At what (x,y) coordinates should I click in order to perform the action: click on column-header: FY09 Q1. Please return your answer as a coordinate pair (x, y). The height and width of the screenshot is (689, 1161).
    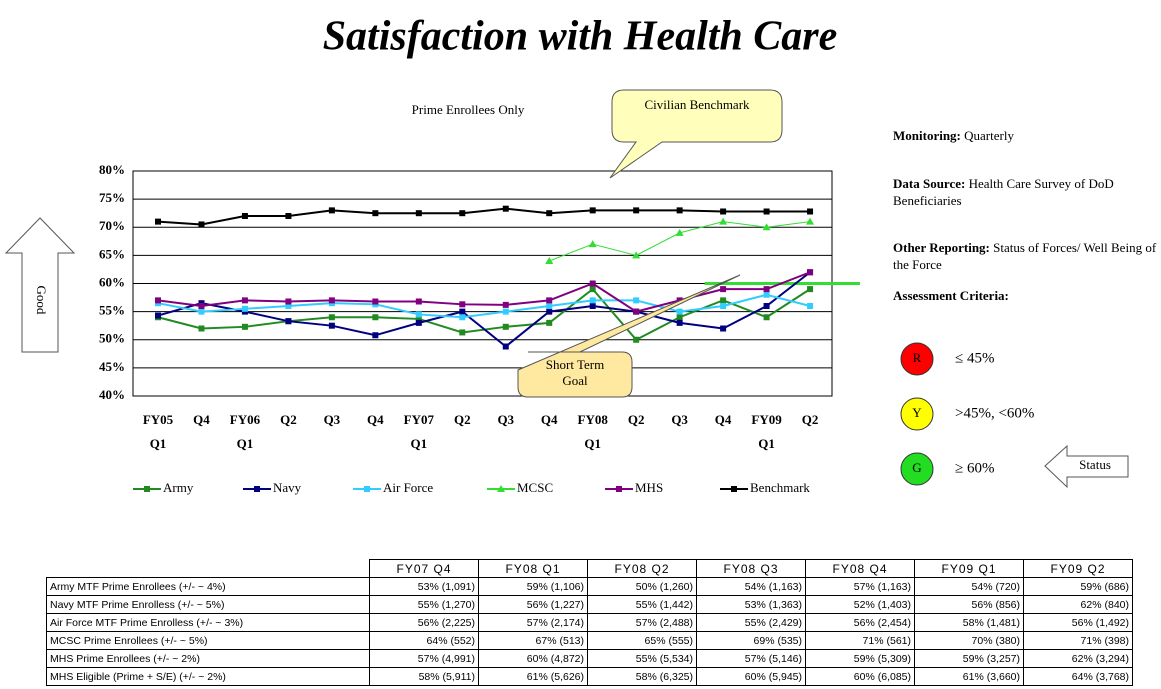
    Looking at the image, I should click on (969, 568).